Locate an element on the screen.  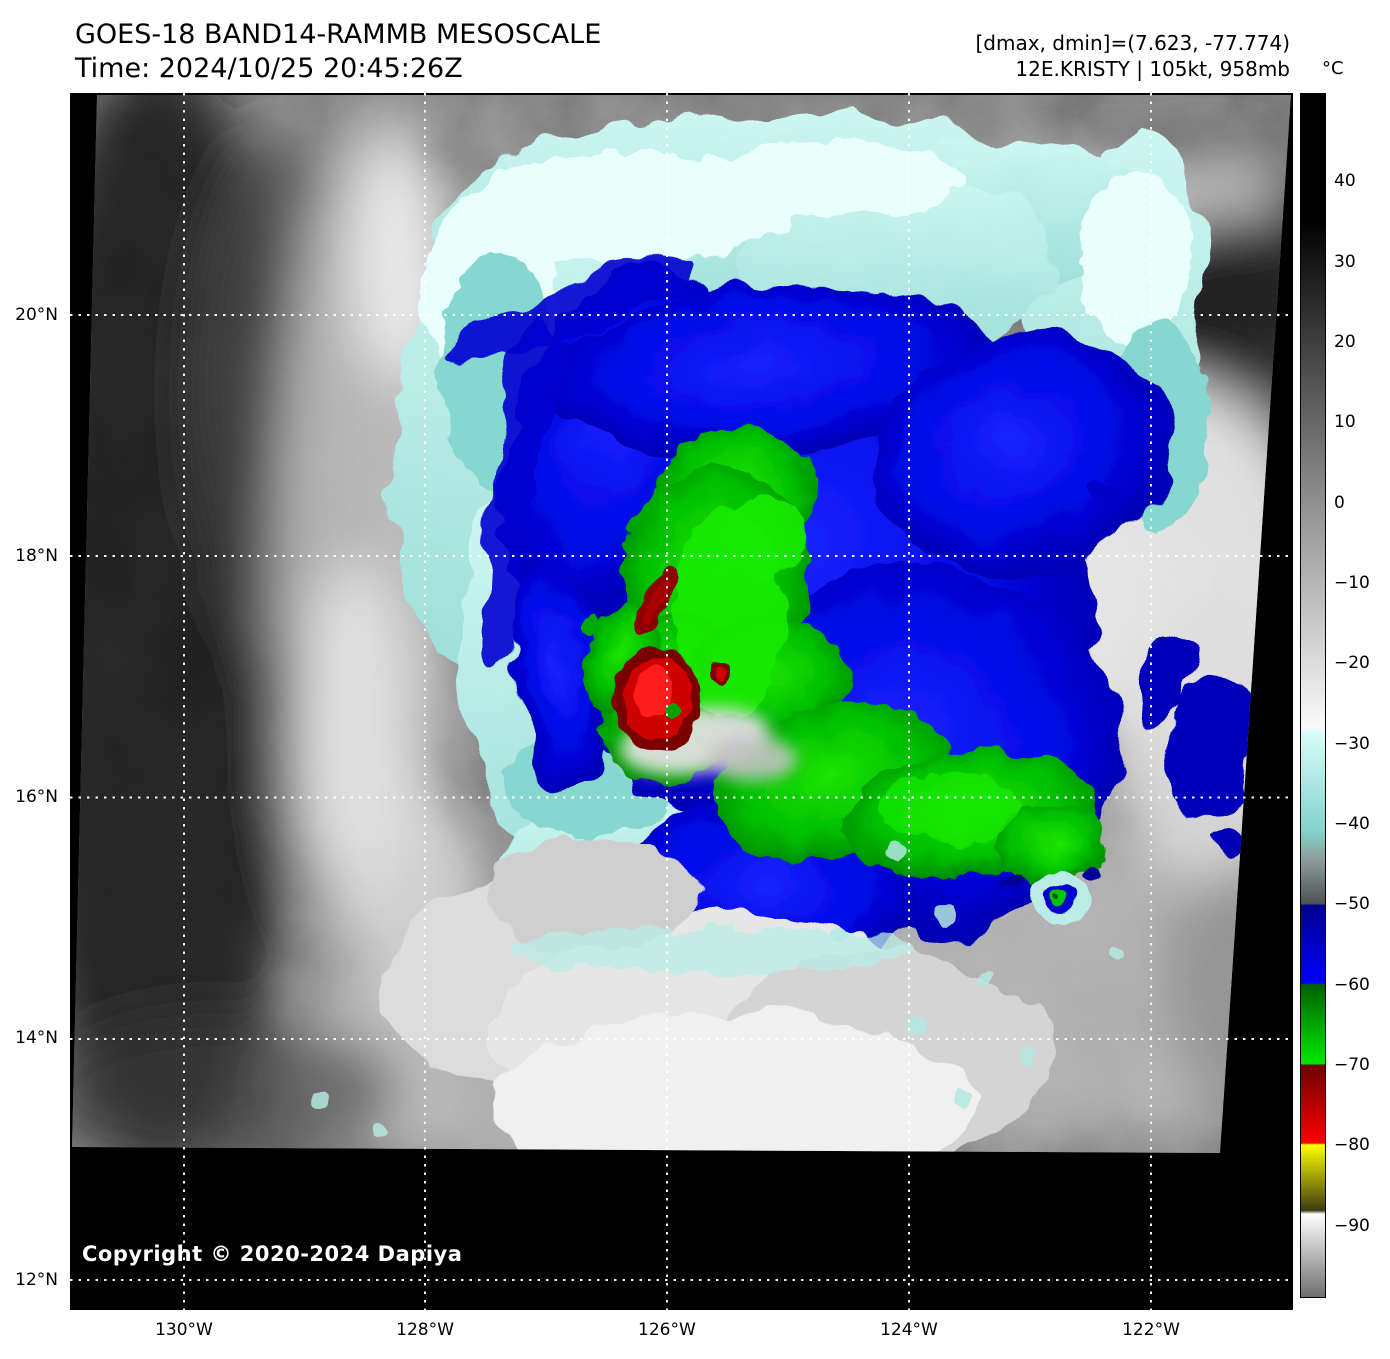
colorbar-tick-label: 10 is located at coordinates (1345, 422).